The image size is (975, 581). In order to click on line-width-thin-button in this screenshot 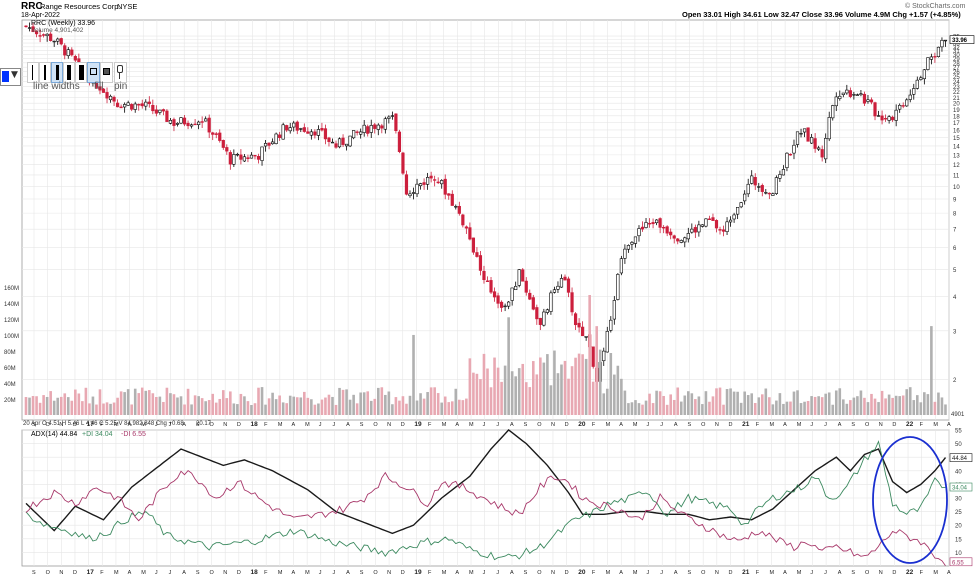, I will do `click(33, 72)`.